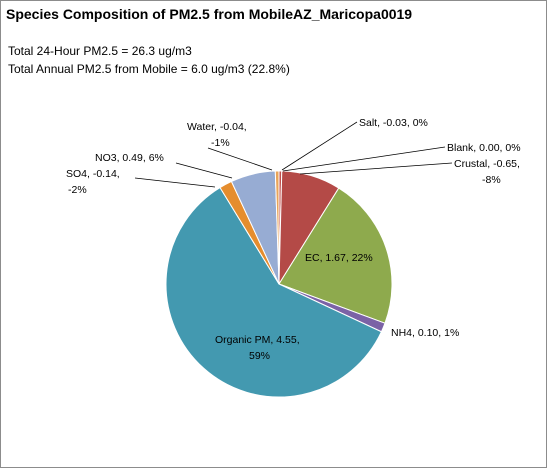 Image resolution: width=547 pixels, height=468 pixels. I want to click on data-label-so4: SO4, -0.14, -2%, so click(93, 182).